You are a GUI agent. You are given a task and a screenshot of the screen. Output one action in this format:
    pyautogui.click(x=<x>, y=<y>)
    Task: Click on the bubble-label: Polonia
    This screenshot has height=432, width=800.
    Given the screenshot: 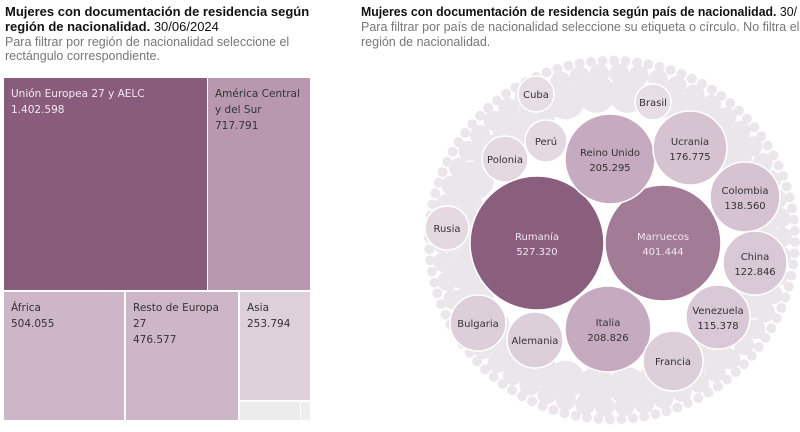 What is the action you would take?
    pyautogui.click(x=505, y=160)
    